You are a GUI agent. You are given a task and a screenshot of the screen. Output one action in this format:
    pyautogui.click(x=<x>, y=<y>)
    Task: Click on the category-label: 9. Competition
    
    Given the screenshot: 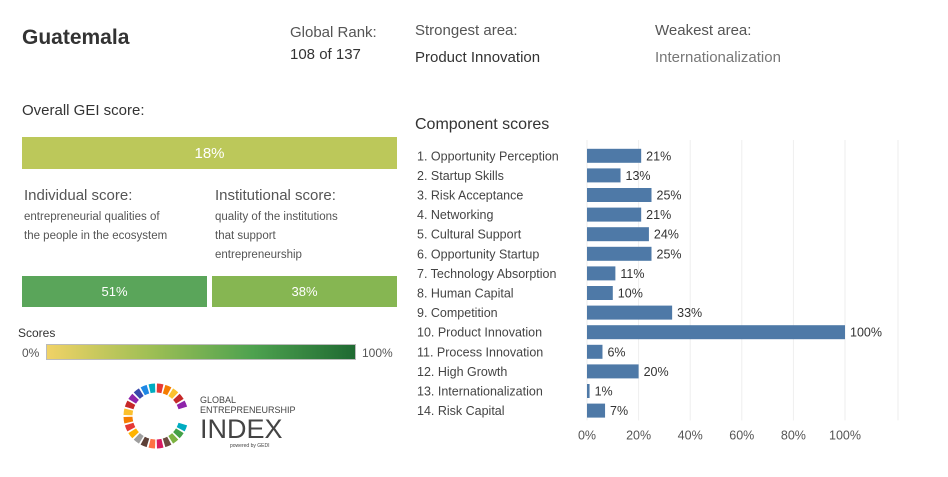 What is the action you would take?
    pyautogui.click(x=457, y=313)
    